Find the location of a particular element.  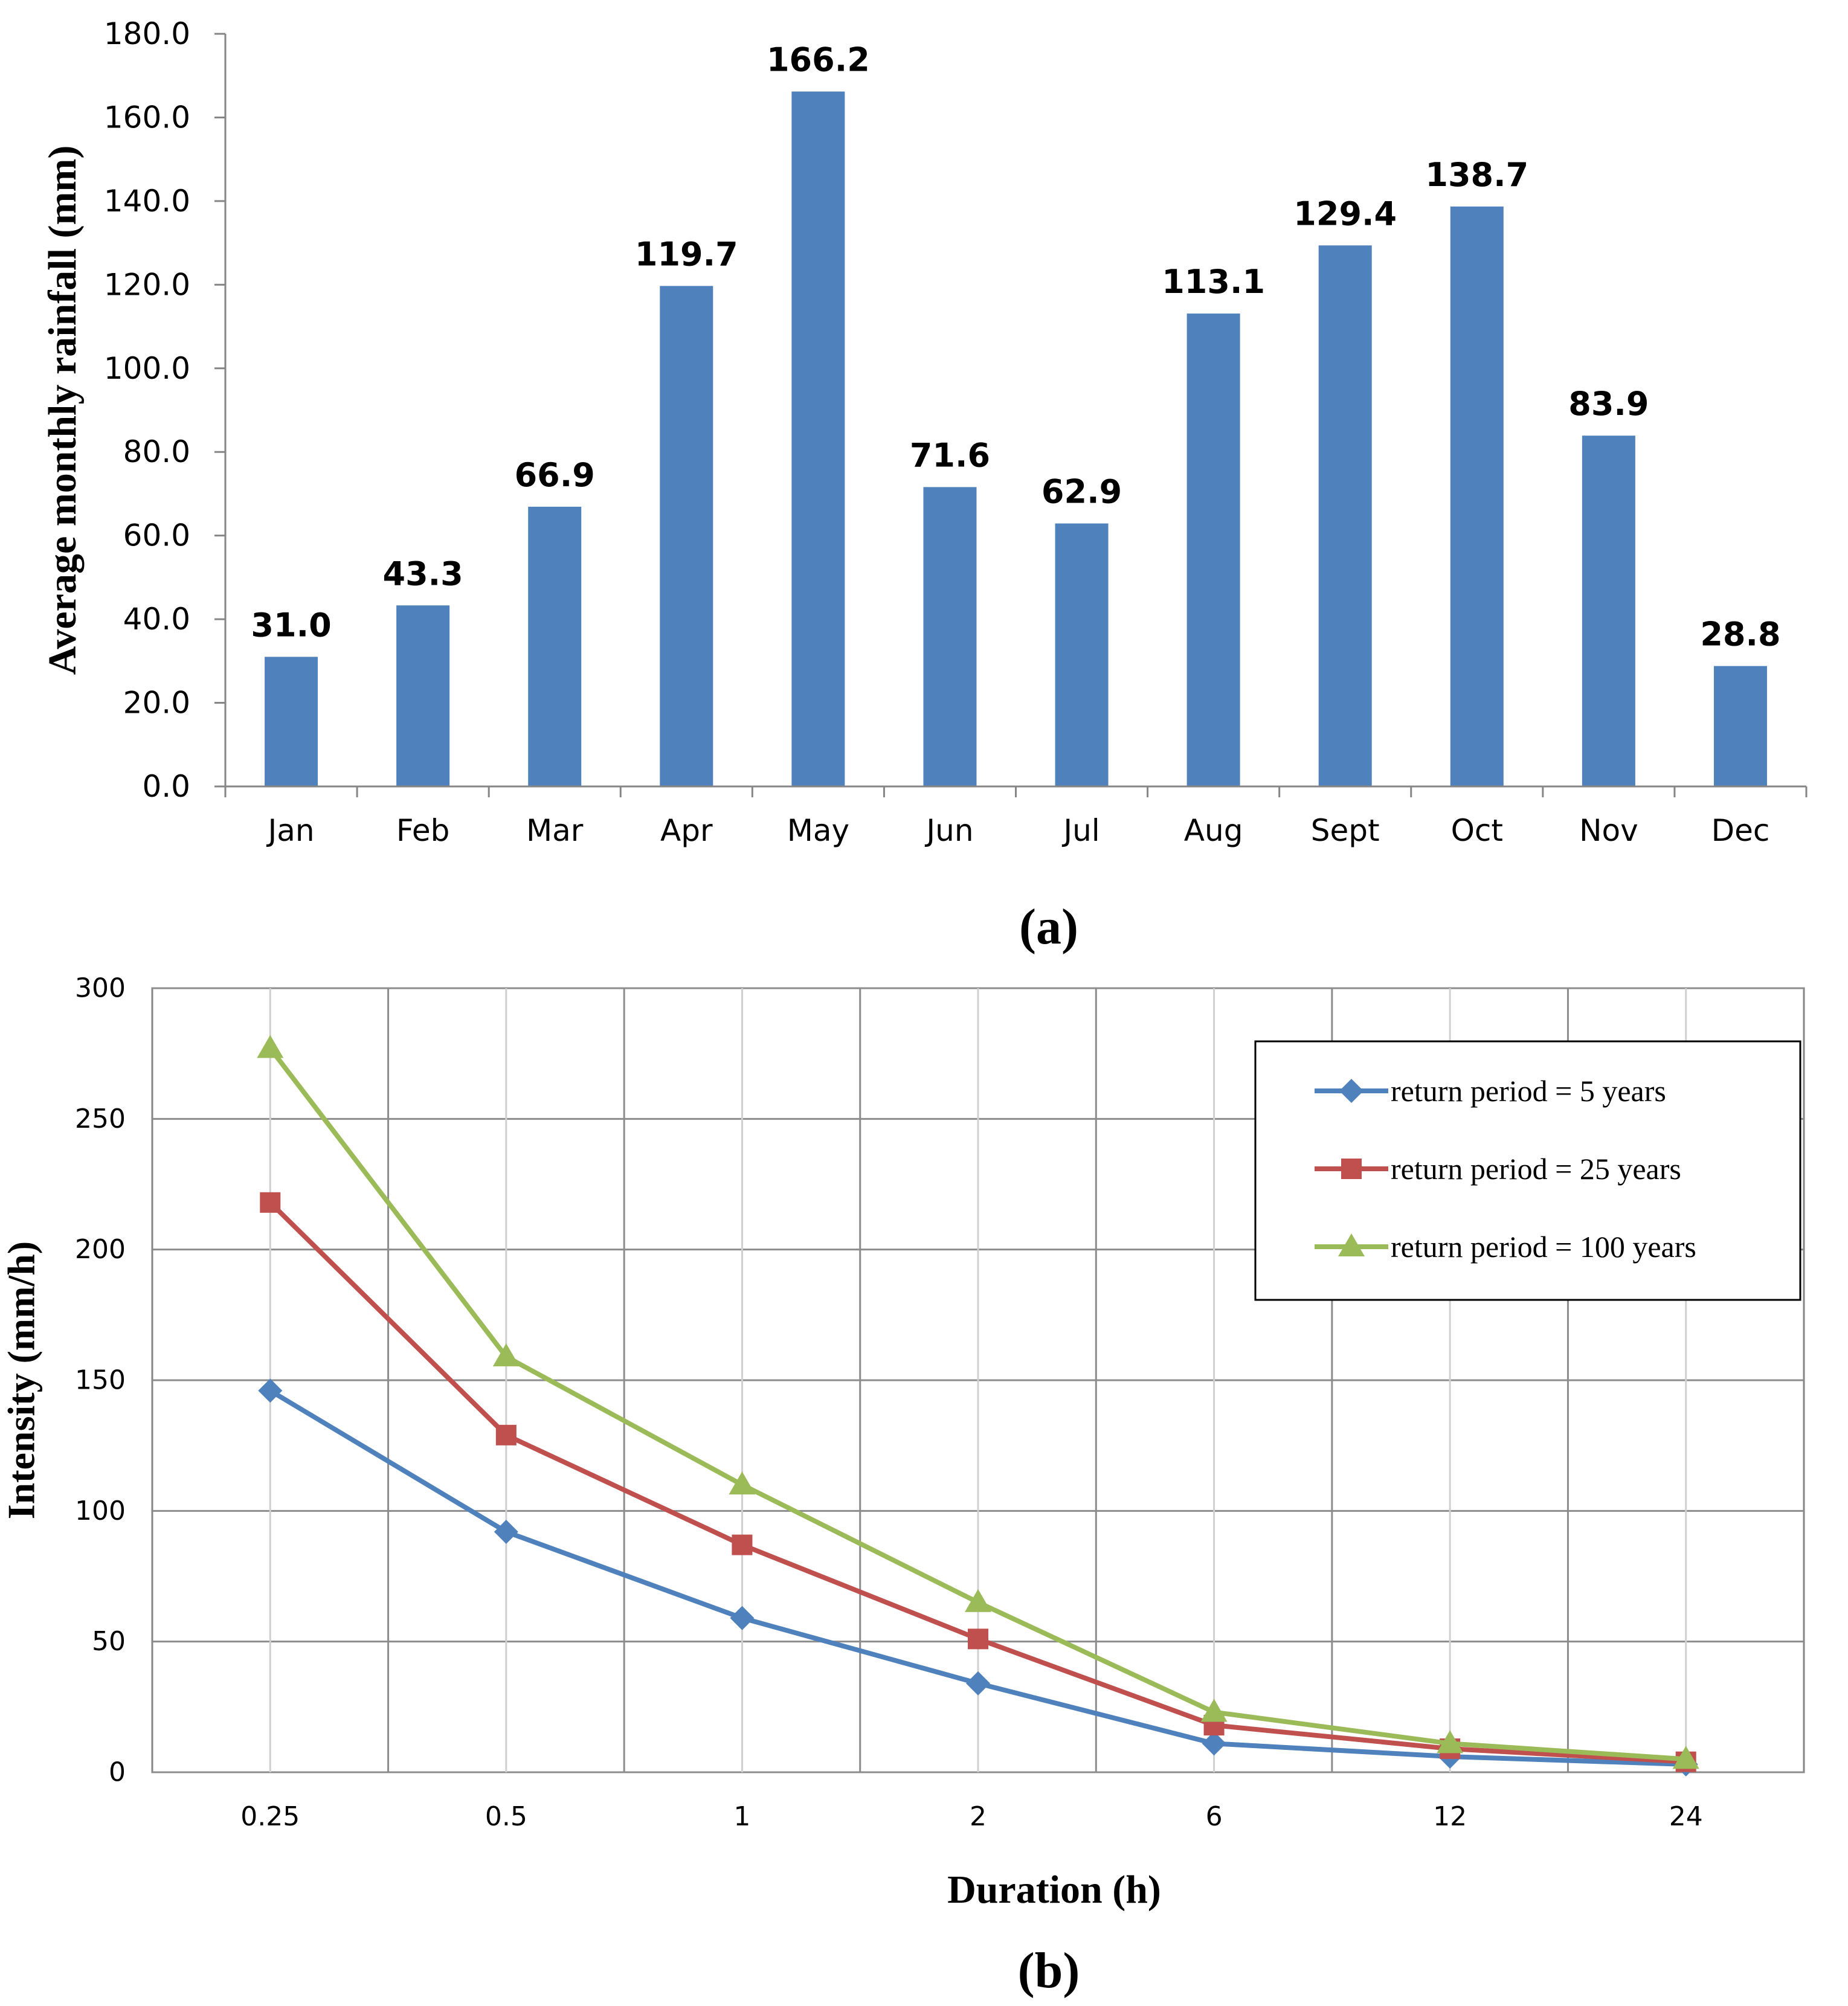

data-label: 43.3 is located at coordinates (423, 574).